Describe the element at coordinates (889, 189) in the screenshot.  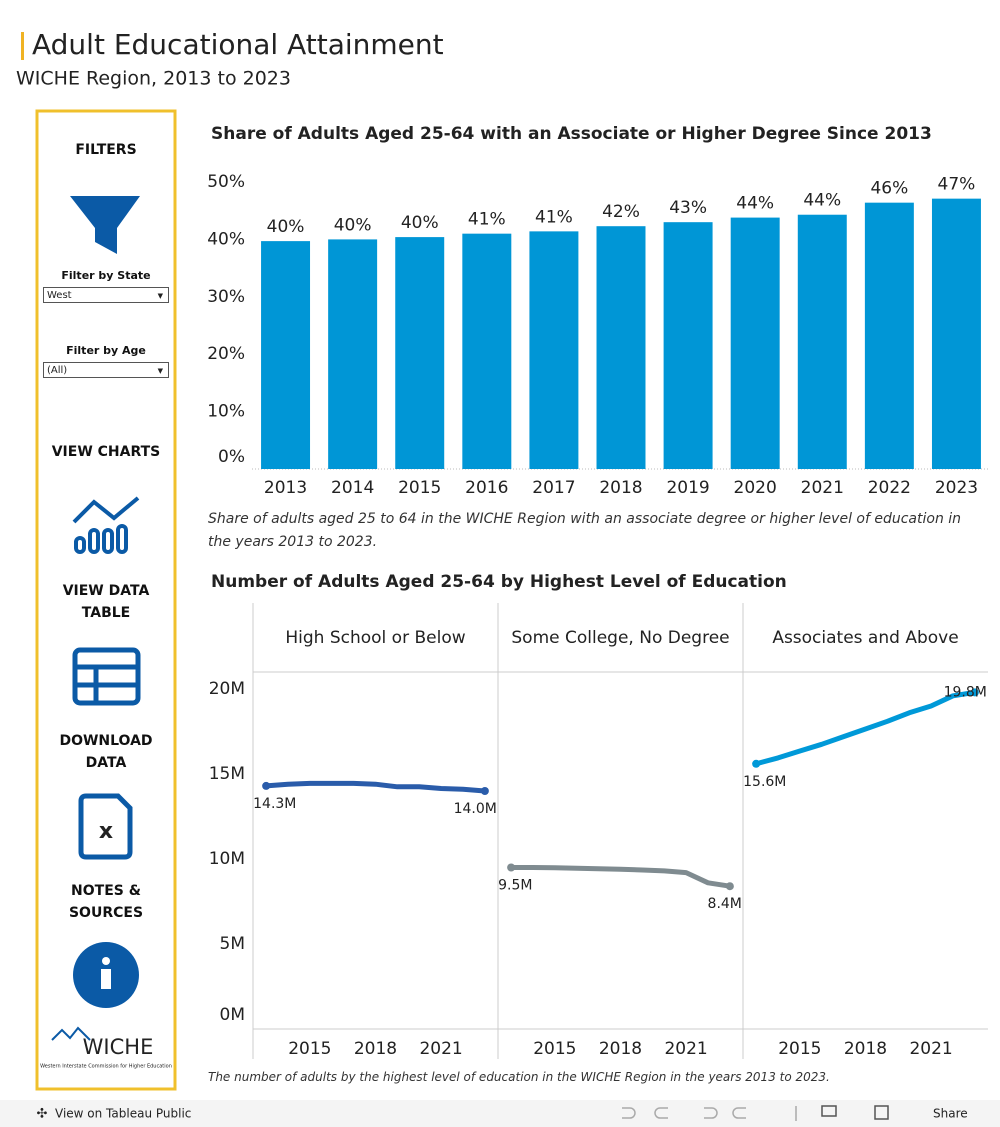
I see `bar-value-label: 46%` at that location.